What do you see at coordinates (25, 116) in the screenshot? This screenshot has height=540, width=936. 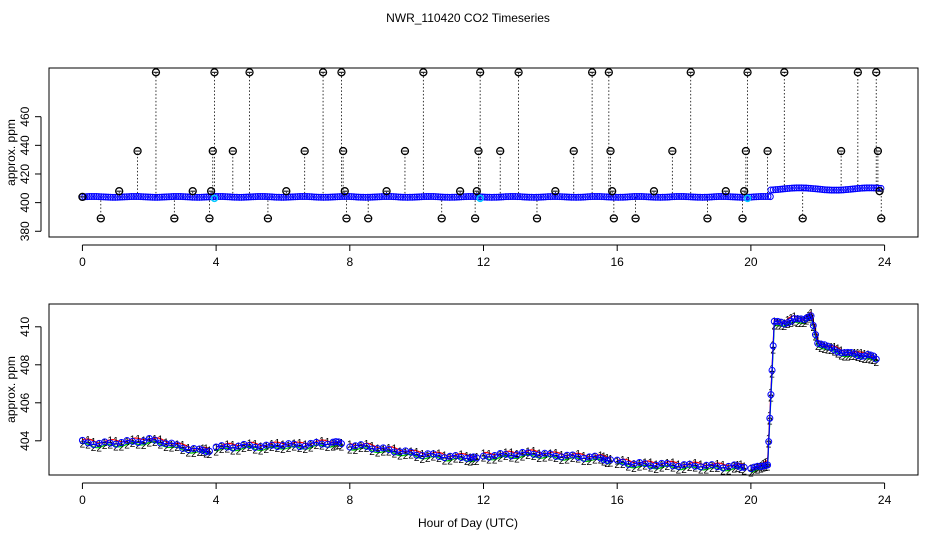 I see `top-y-tick-label: 460` at bounding box center [25, 116].